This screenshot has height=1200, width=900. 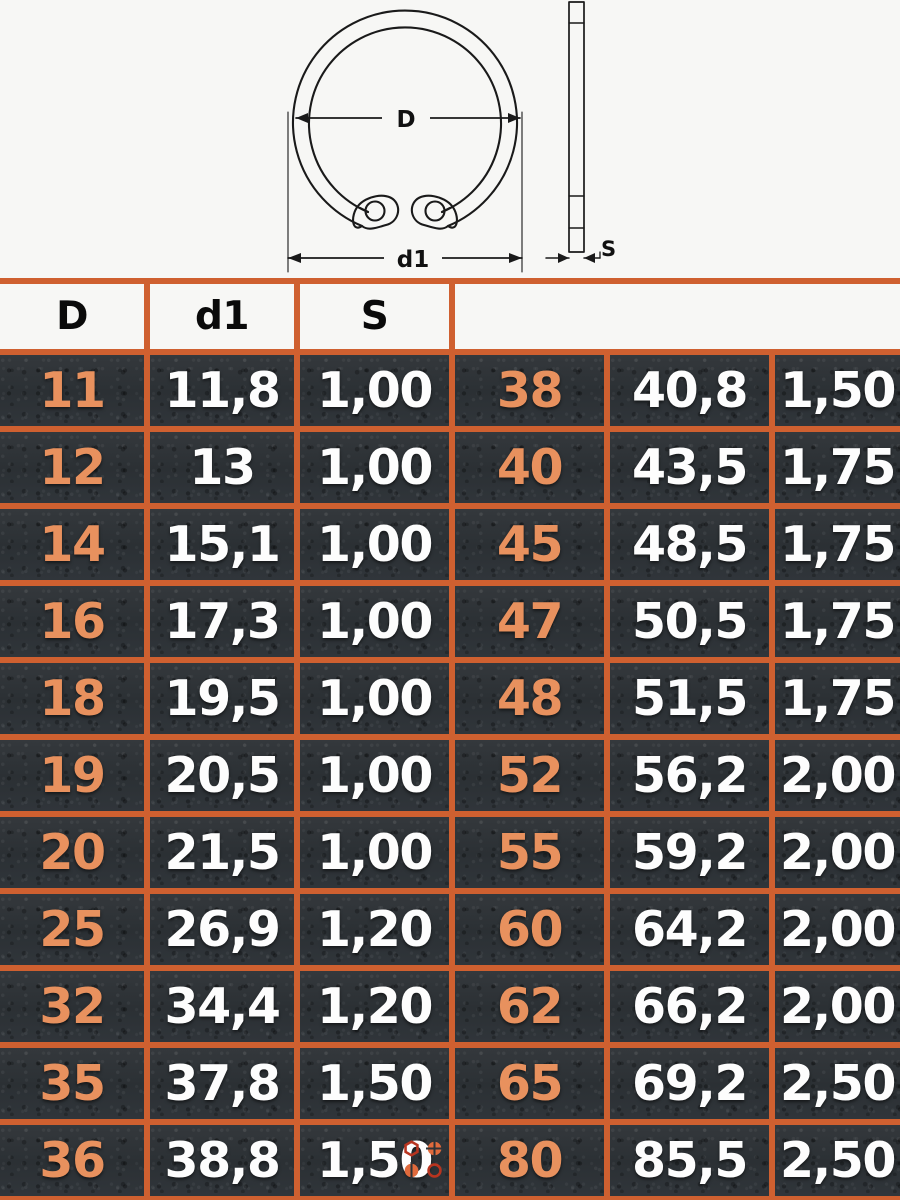 What do you see at coordinates (530, 621) in the screenshot?
I see `cell-value: 47` at bounding box center [530, 621].